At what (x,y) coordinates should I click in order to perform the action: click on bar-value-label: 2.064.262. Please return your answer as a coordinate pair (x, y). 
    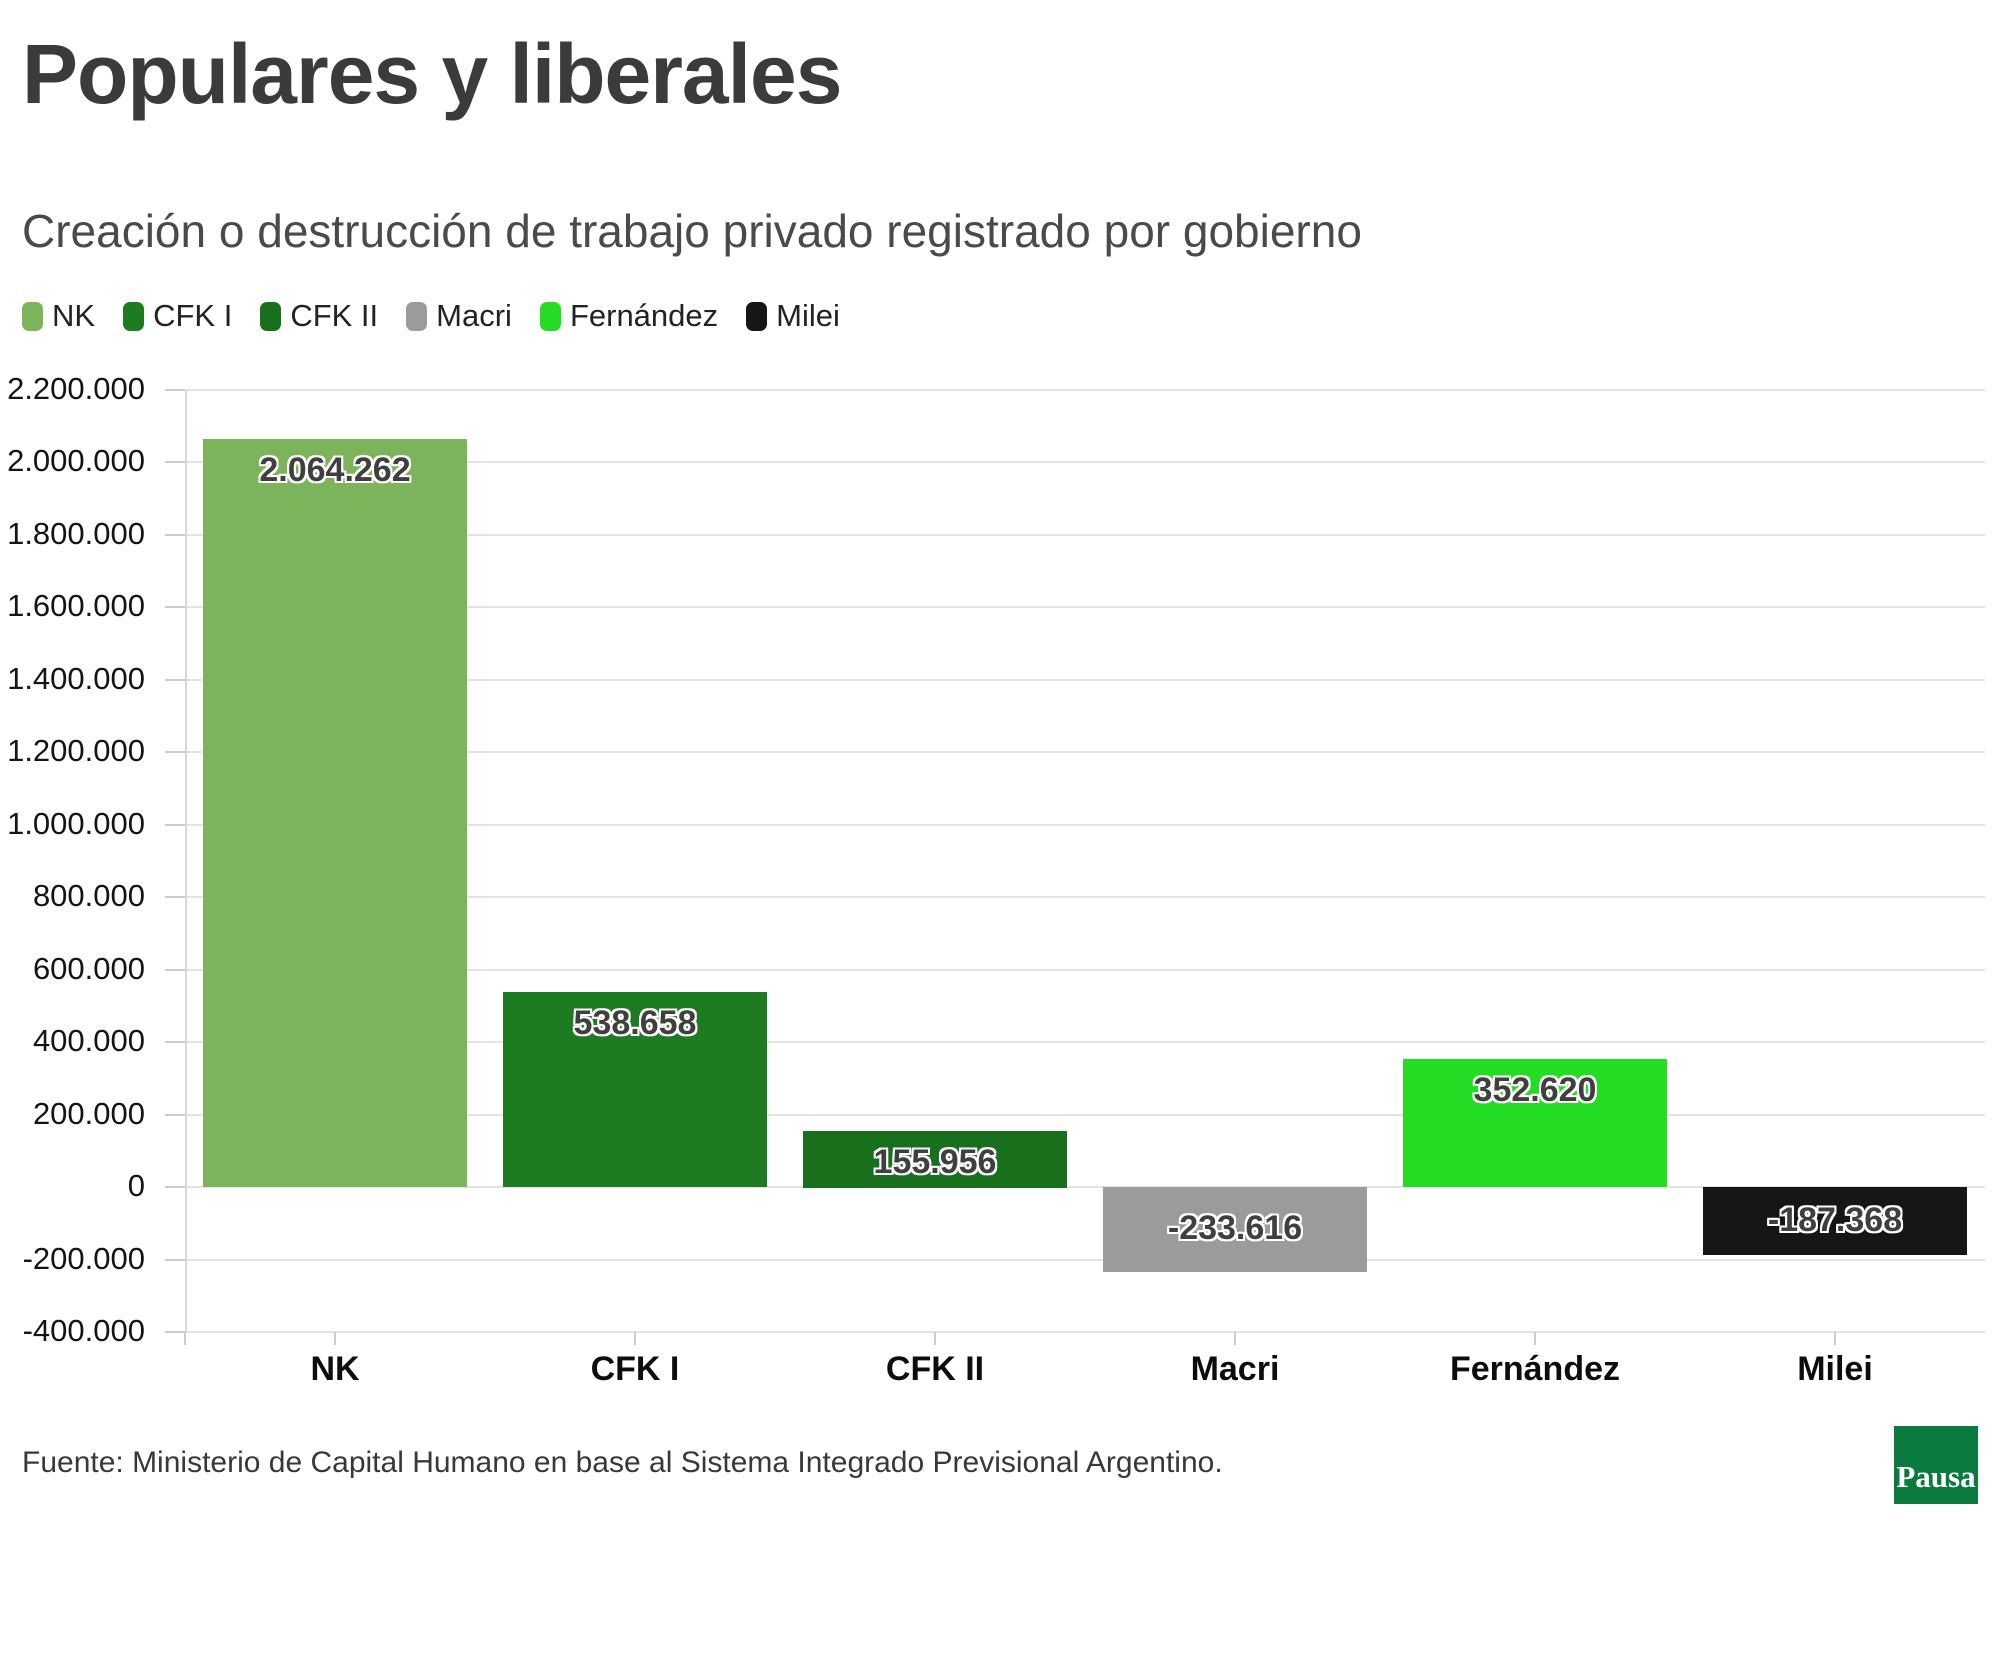
    Looking at the image, I should click on (335, 470).